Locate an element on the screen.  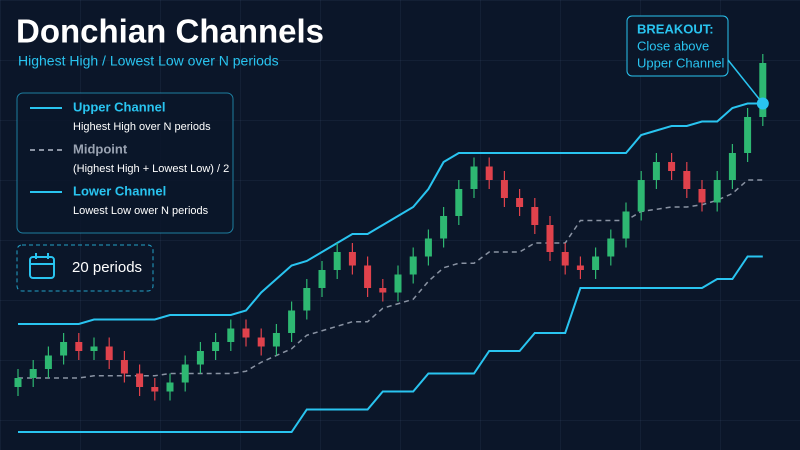
chart-subtitle: Highest High / Lowest Low over N periods is located at coordinates (148, 61).